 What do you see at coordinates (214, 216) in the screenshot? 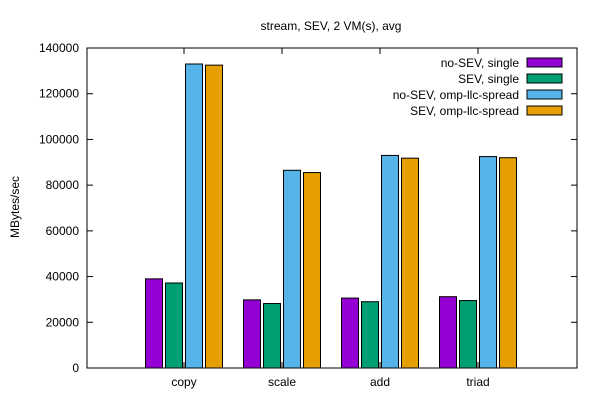
I see `bar-sev-omp-llc-spread-copy` at bounding box center [214, 216].